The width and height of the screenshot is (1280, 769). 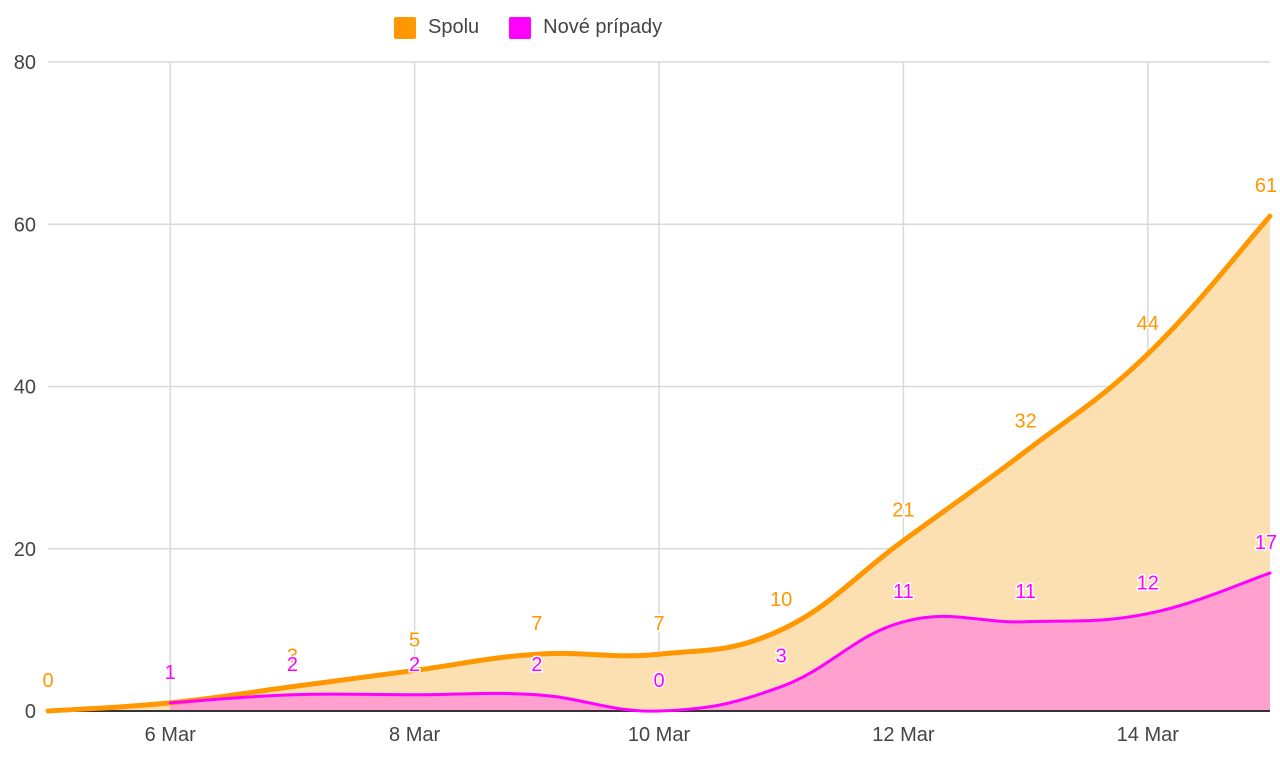 I want to click on data-label-nove-pripady-14-Mar: 12, so click(x=1148, y=584).